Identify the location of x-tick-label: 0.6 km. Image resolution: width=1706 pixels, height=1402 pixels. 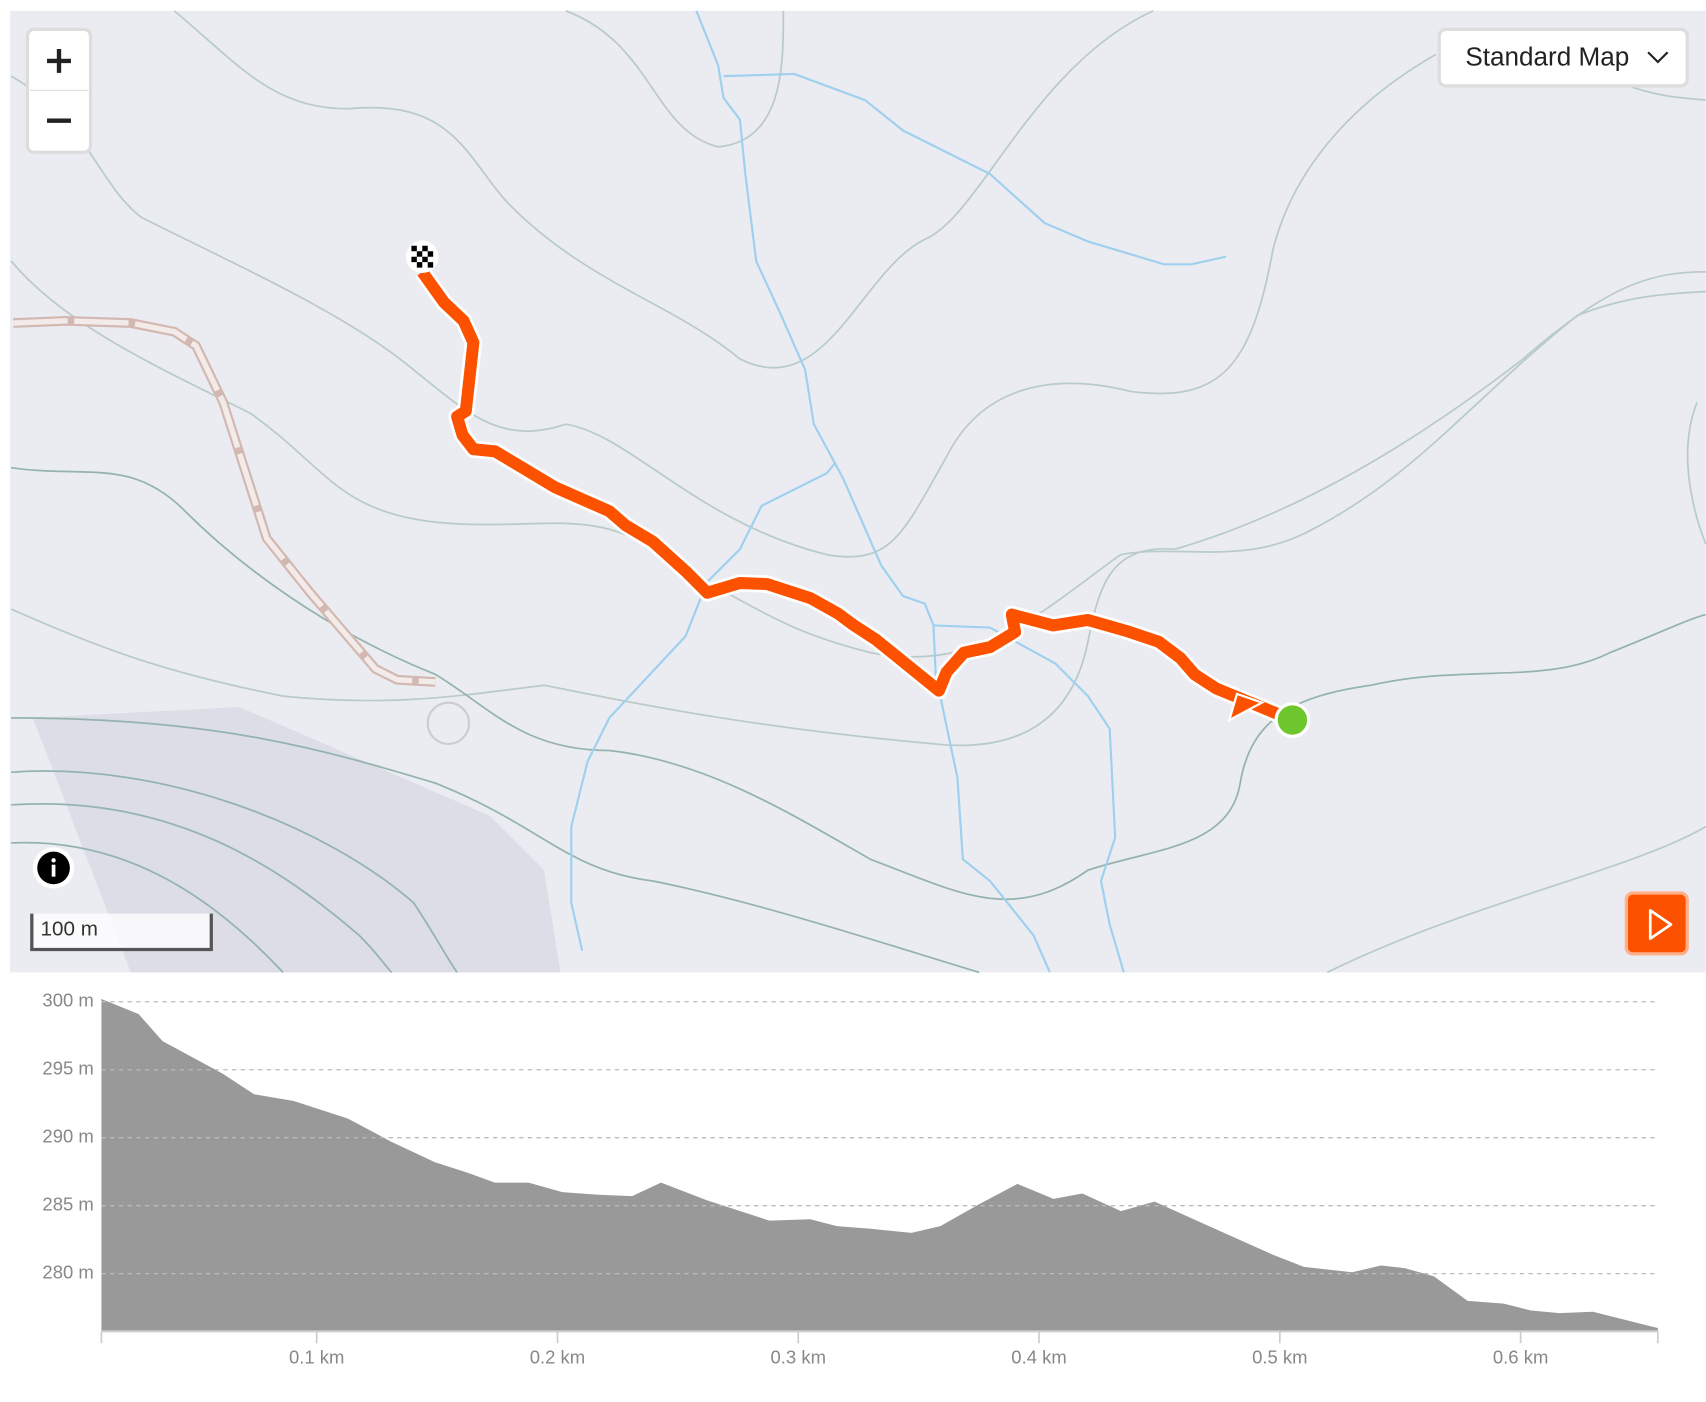
(1520, 1356).